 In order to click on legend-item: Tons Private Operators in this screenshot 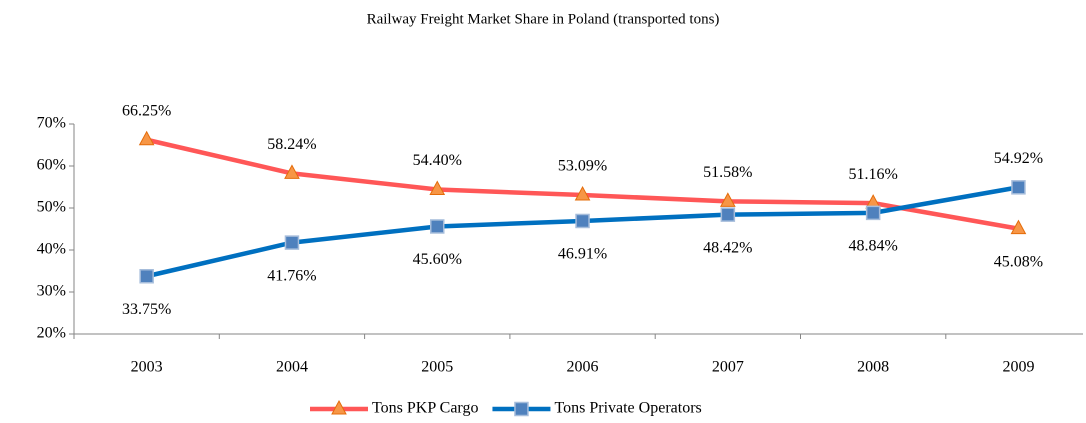, I will do `click(597, 408)`.